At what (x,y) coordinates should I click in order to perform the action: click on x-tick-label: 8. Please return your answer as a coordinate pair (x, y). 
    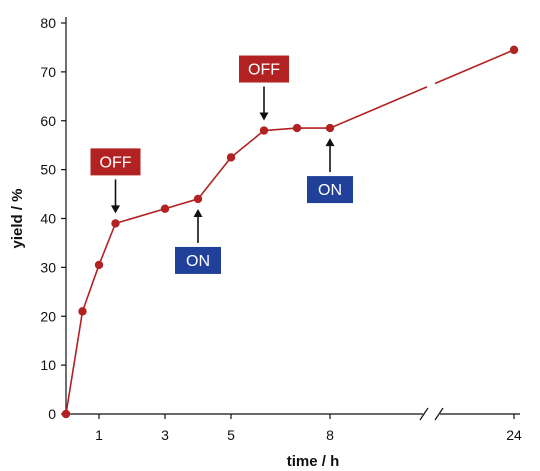
    Looking at the image, I should click on (330, 435).